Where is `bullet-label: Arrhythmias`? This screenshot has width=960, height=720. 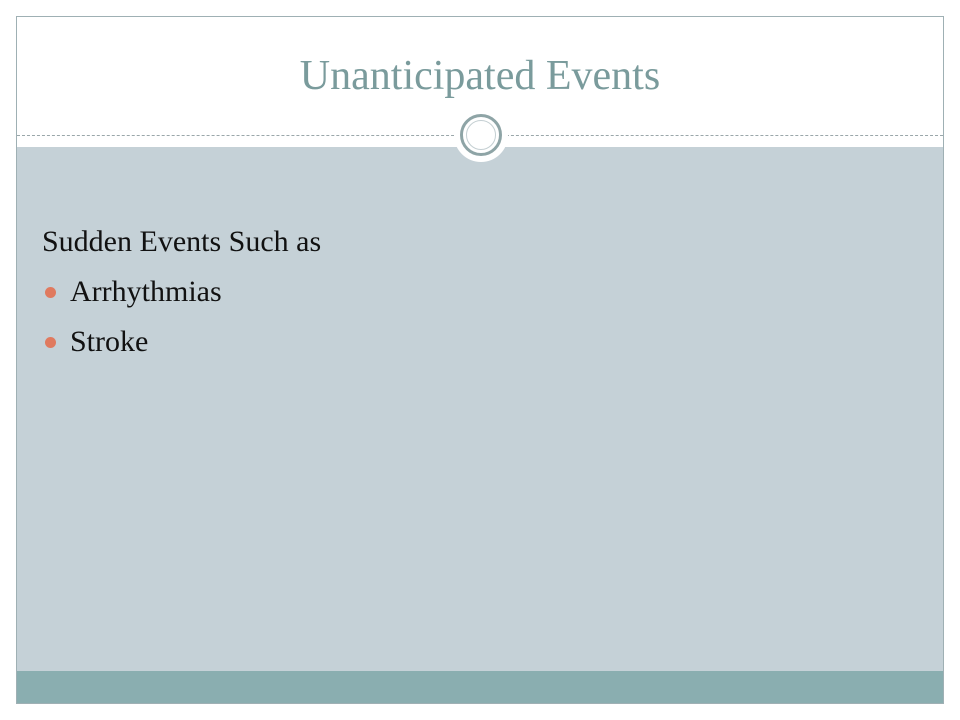
bullet-label: Arrhythmias is located at coordinates (146, 291).